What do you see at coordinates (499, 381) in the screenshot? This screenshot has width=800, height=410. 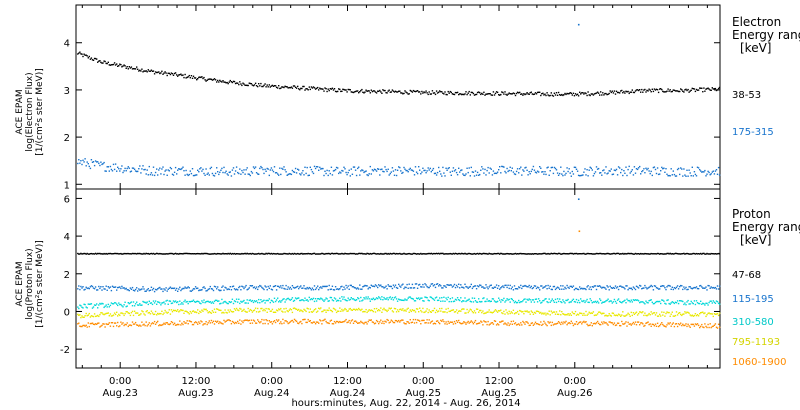 I see `x-tick-time-label: 12:00` at bounding box center [499, 381].